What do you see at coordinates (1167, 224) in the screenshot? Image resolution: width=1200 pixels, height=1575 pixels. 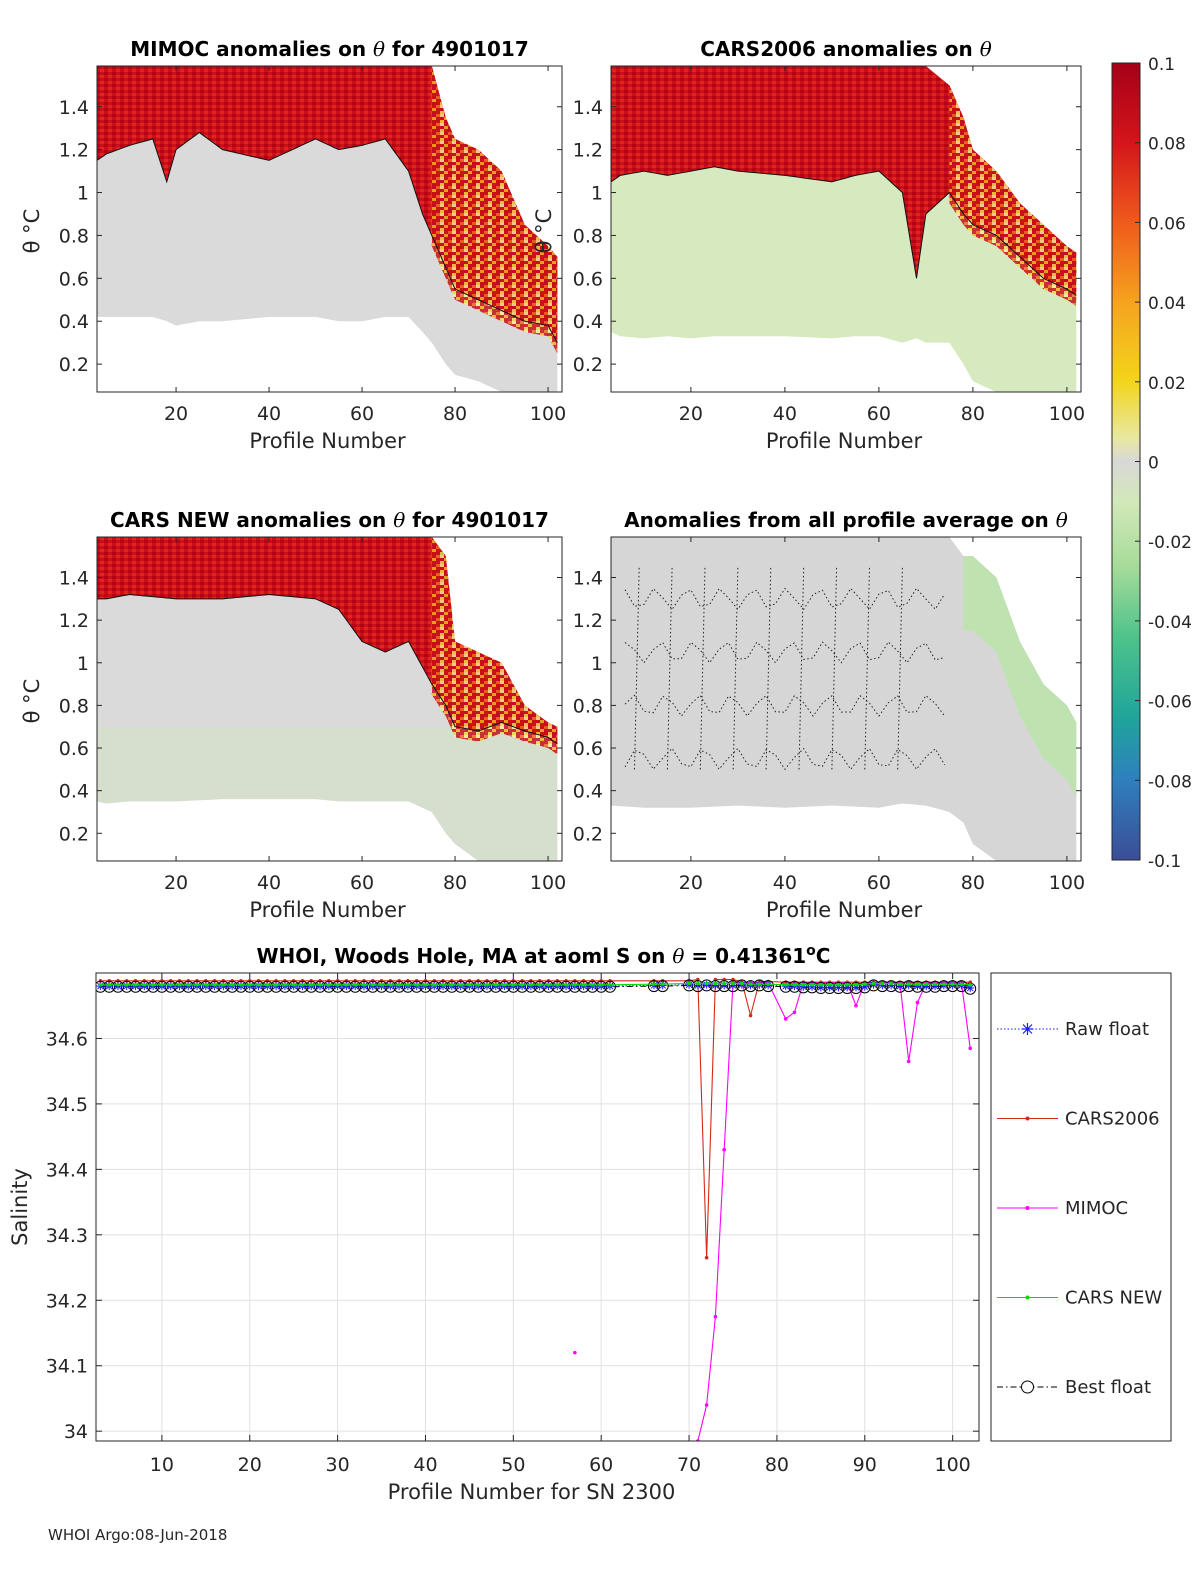 I see `colorbar-tick-label: 0.06` at bounding box center [1167, 224].